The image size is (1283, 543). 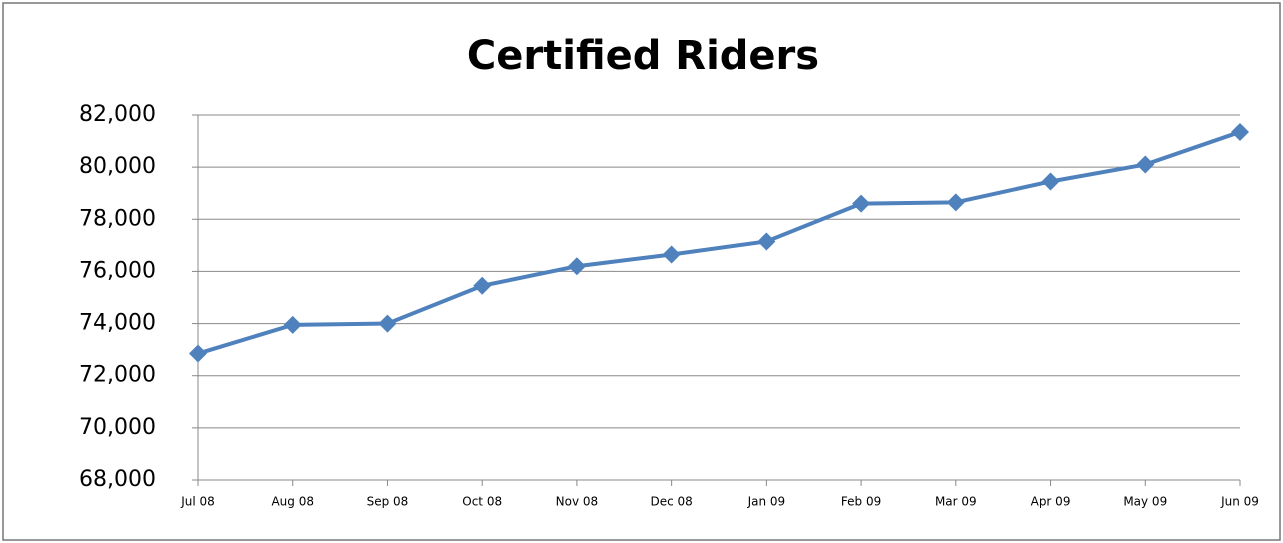 I want to click on y-tick-label: 70,000, so click(x=117, y=427).